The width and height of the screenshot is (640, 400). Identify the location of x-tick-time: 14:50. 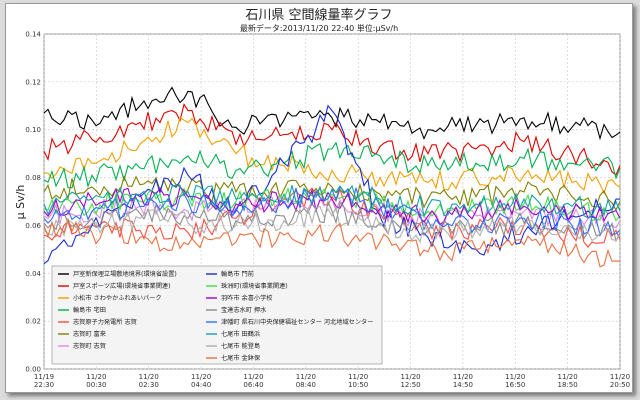
(463, 385).